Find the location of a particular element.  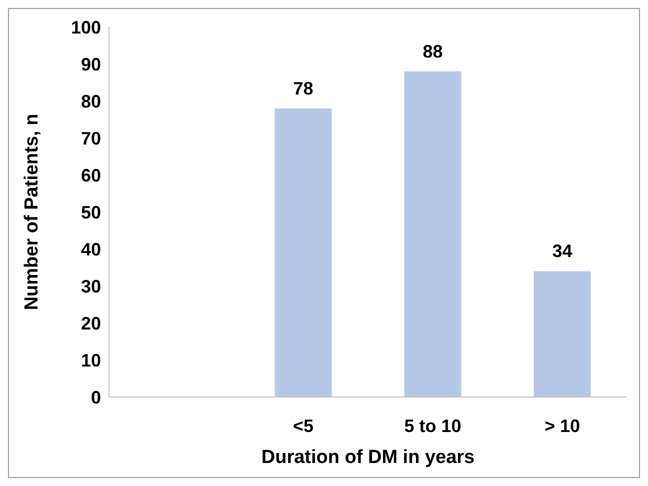

y-tick-label: 30 is located at coordinates (90, 286).